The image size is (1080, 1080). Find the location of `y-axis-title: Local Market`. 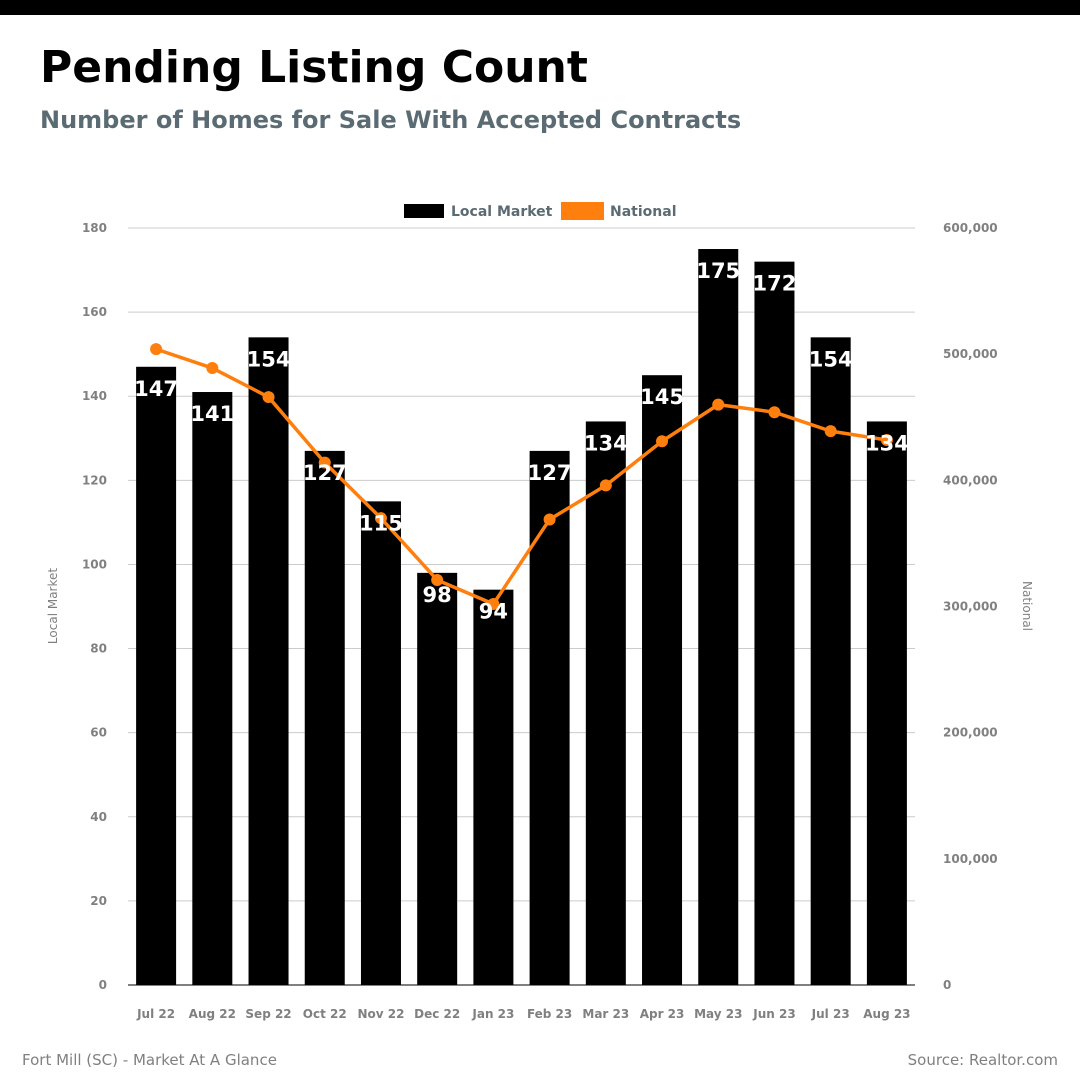

y-axis-title: Local Market is located at coordinates (53, 606).